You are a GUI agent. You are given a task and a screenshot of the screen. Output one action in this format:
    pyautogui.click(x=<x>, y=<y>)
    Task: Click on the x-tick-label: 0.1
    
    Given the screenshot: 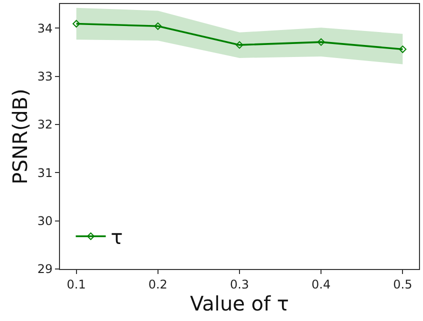 What is the action you would take?
    pyautogui.click(x=76, y=284)
    